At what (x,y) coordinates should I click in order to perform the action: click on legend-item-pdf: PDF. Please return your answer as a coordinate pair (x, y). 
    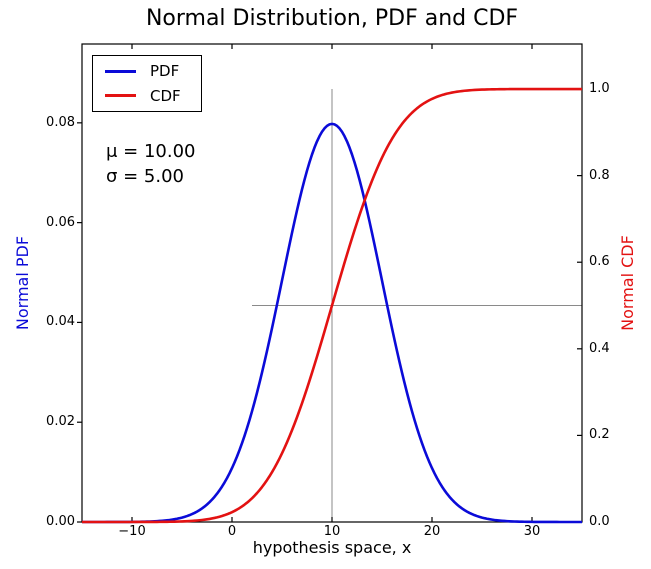
    Looking at the image, I should click on (153, 71).